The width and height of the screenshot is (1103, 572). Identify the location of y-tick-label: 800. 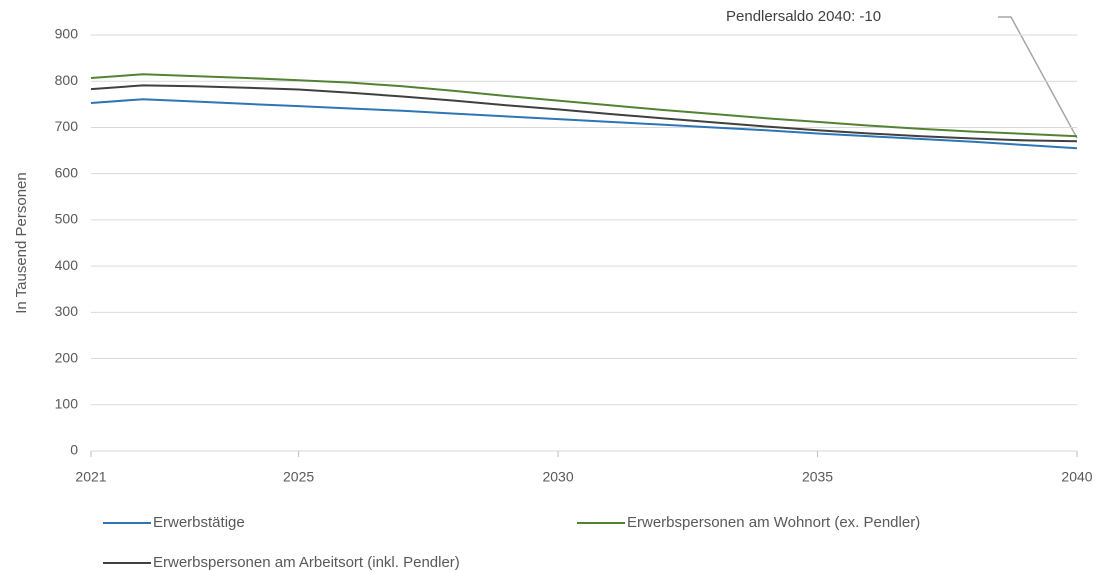
(67, 80).